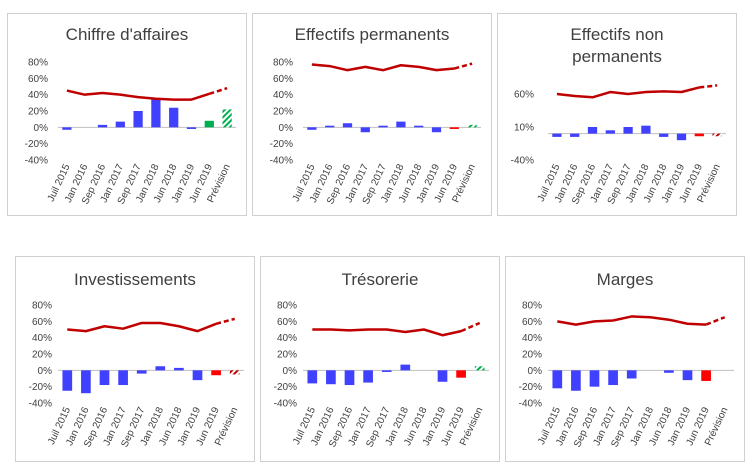  Describe the element at coordinates (380, 279) in the screenshot. I see `chart-title: Trésorerie` at that location.